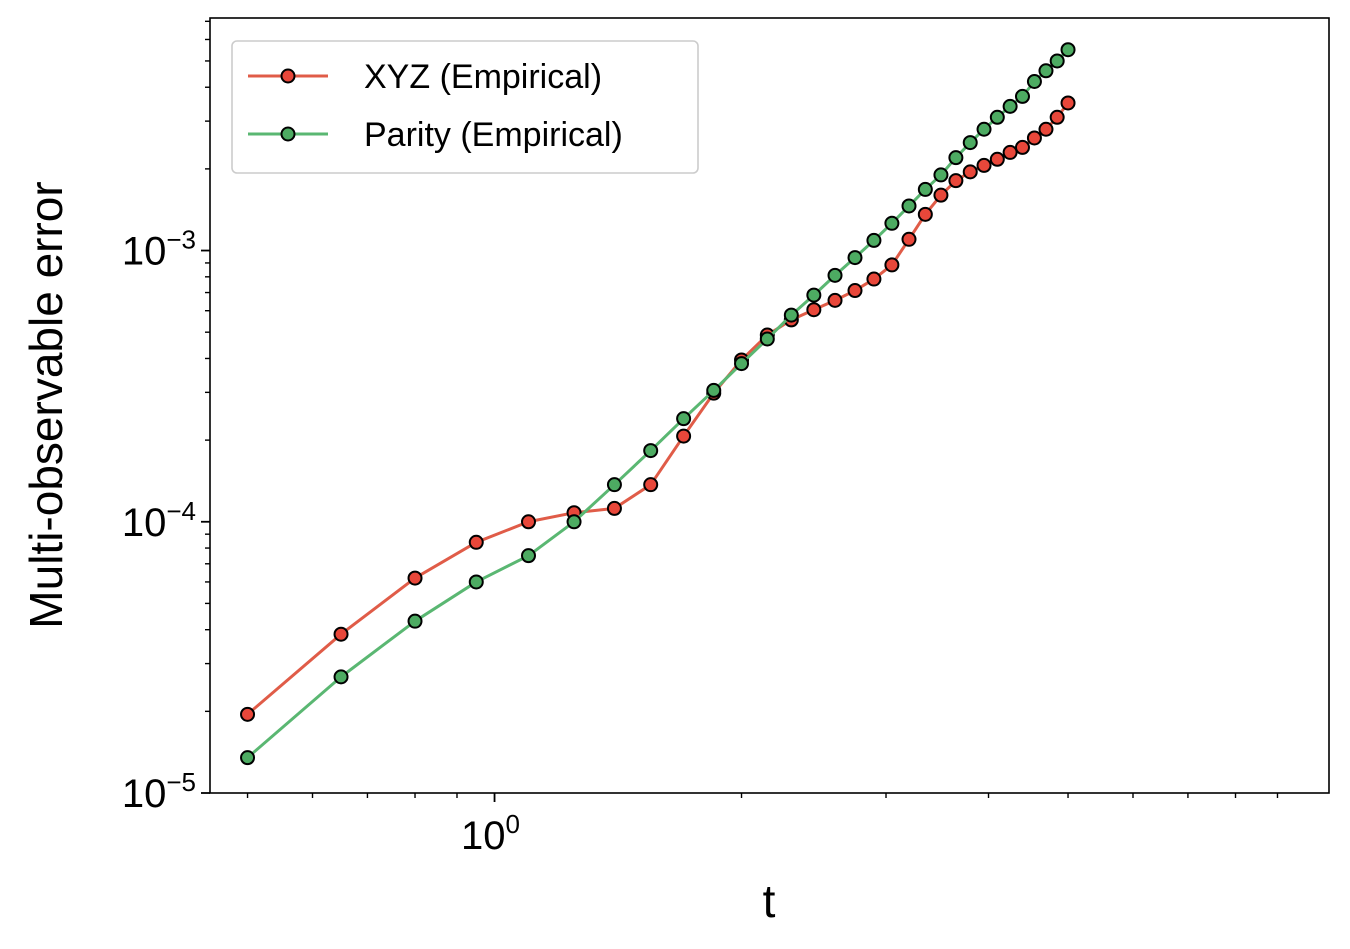 This screenshot has width=1350, height=949. Describe the element at coordinates (493, 135) in the screenshot. I see `legend-label-parity: Parity (Empirical)` at that location.